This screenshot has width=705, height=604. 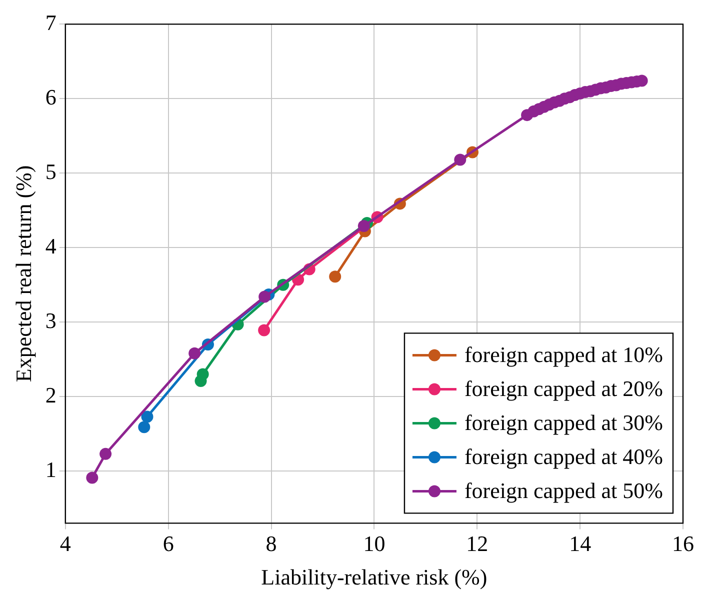 I want to click on y-tick-label: 5, so click(x=50, y=171).